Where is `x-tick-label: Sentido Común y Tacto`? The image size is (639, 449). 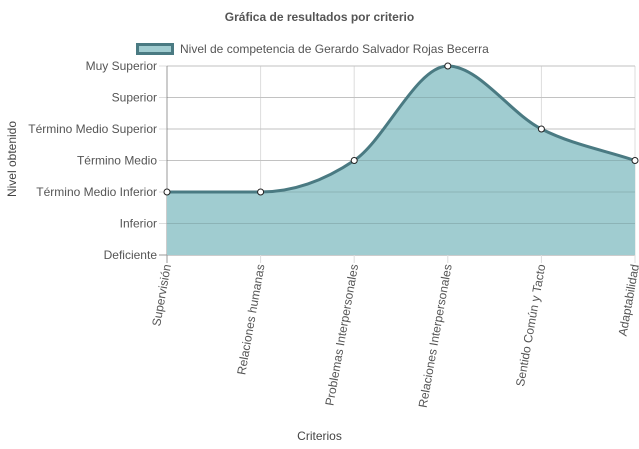
x-tick-label: Sentido Común y Tacto is located at coordinates (530, 325).